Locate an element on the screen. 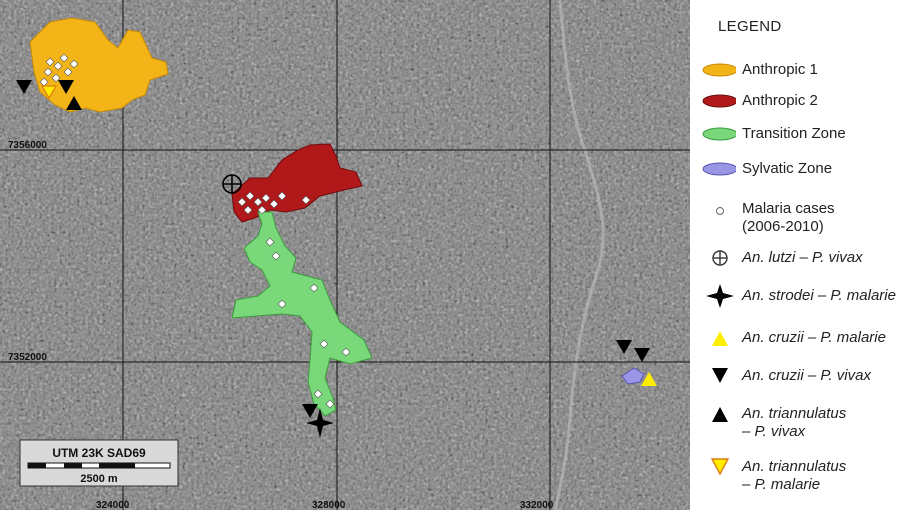 This screenshot has height=515, width=919. legend-label: Malaria cases (2006-2010) is located at coordinates (788, 218).